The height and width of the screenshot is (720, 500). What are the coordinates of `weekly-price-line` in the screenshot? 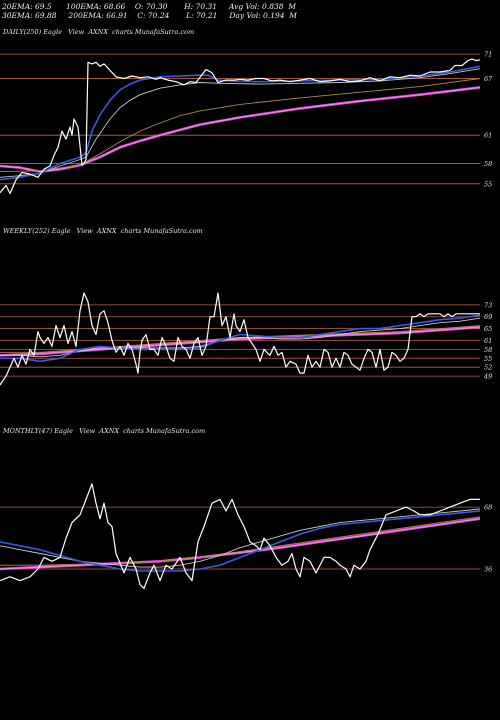 It's located at (240, 339).